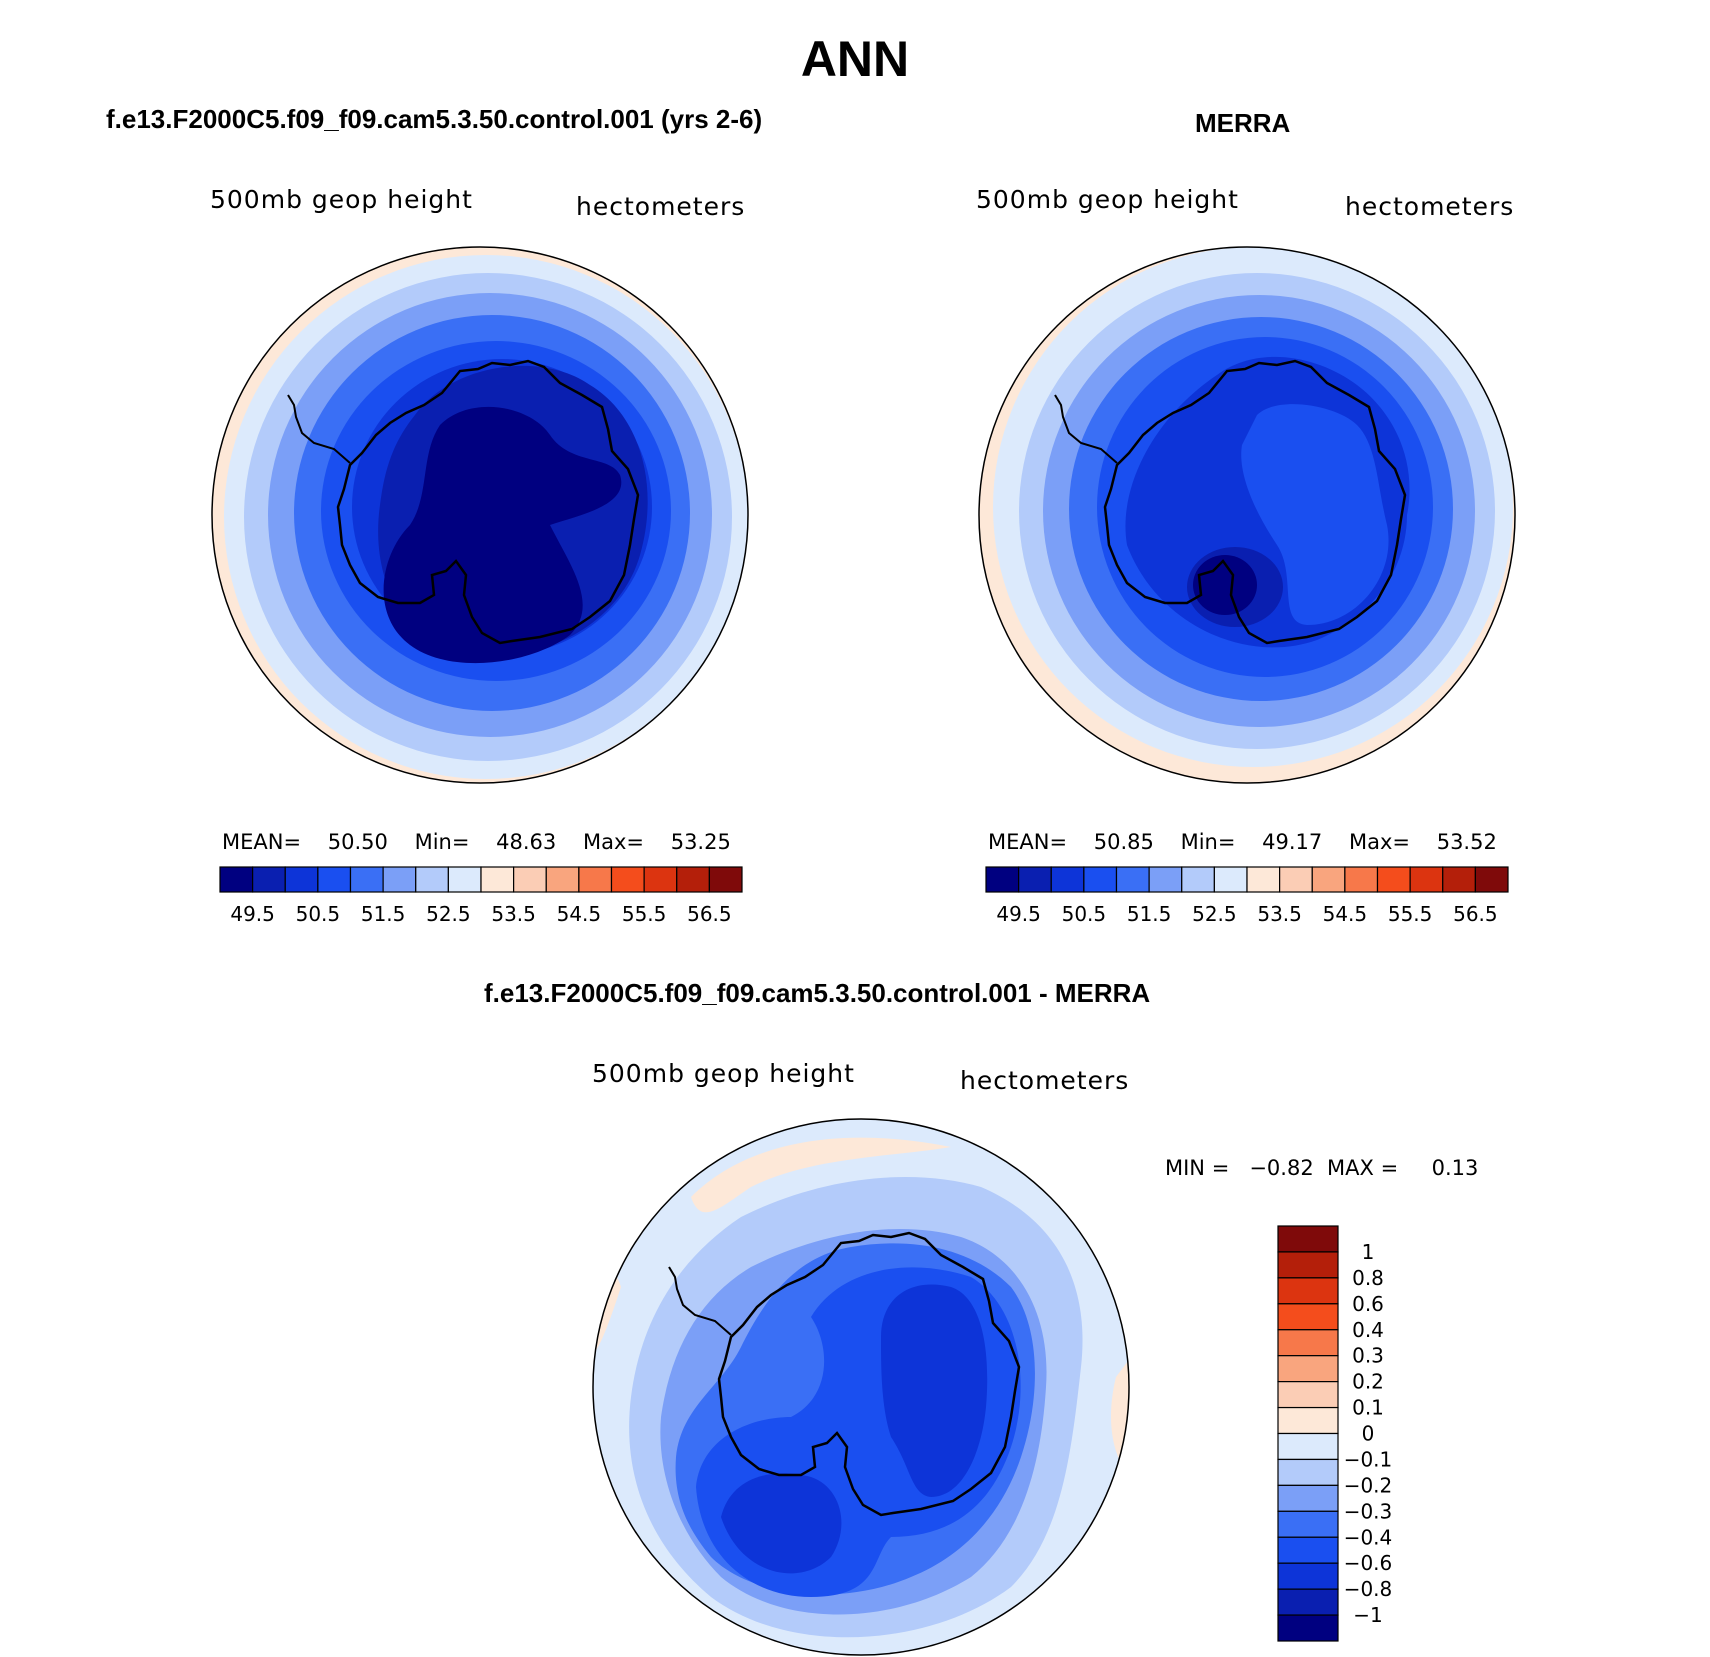 Image resolution: width=1710 pixels, height=1657 pixels. I want to click on panel-3-units-label: hectometers, so click(1045, 1080).